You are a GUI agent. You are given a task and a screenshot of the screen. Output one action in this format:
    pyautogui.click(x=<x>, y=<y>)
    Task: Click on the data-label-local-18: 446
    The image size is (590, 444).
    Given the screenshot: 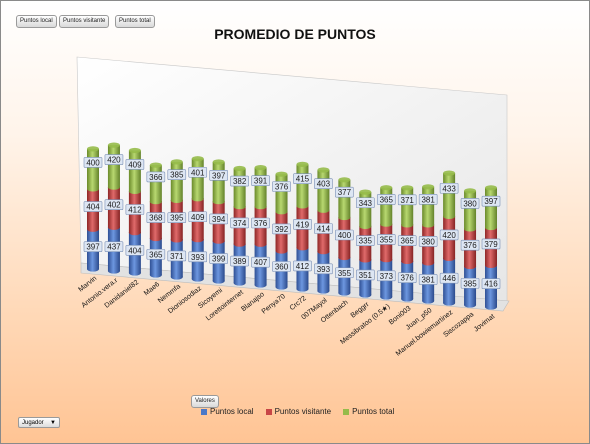 What is the action you would take?
    pyautogui.click(x=449, y=278)
    